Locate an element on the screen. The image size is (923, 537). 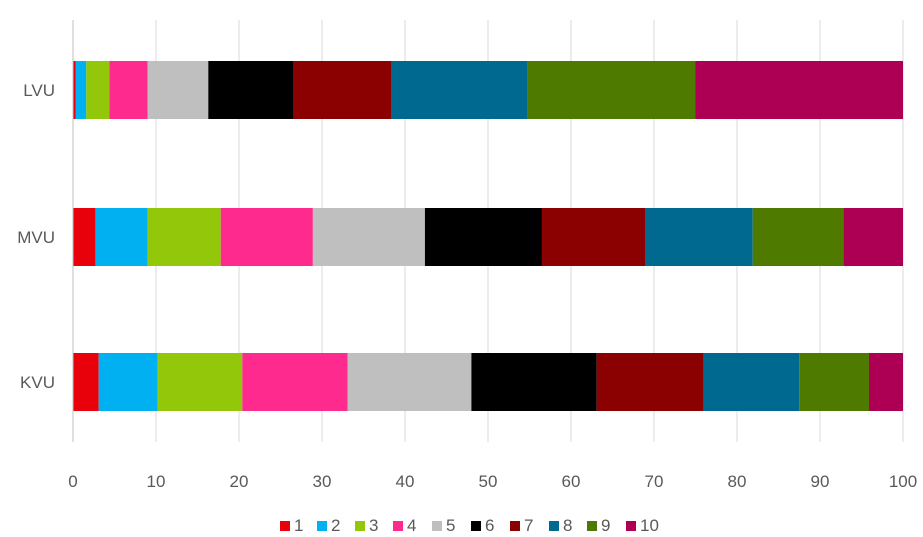
legend-label: 5 is located at coordinates (450, 525).